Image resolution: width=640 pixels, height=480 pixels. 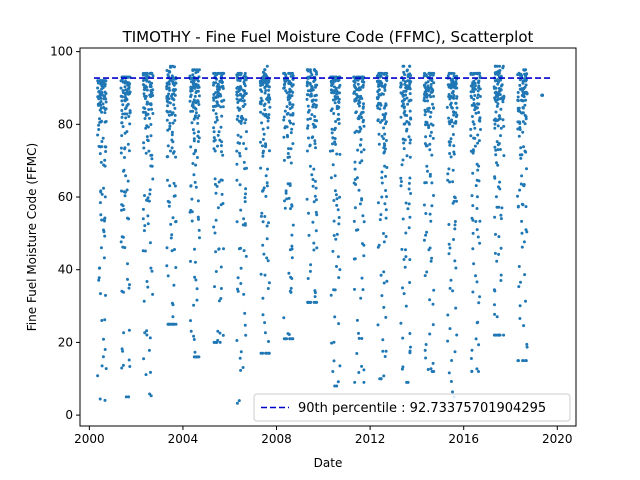 What do you see at coordinates (65, 270) in the screenshot?
I see `y-tick-label: 40` at bounding box center [65, 270].